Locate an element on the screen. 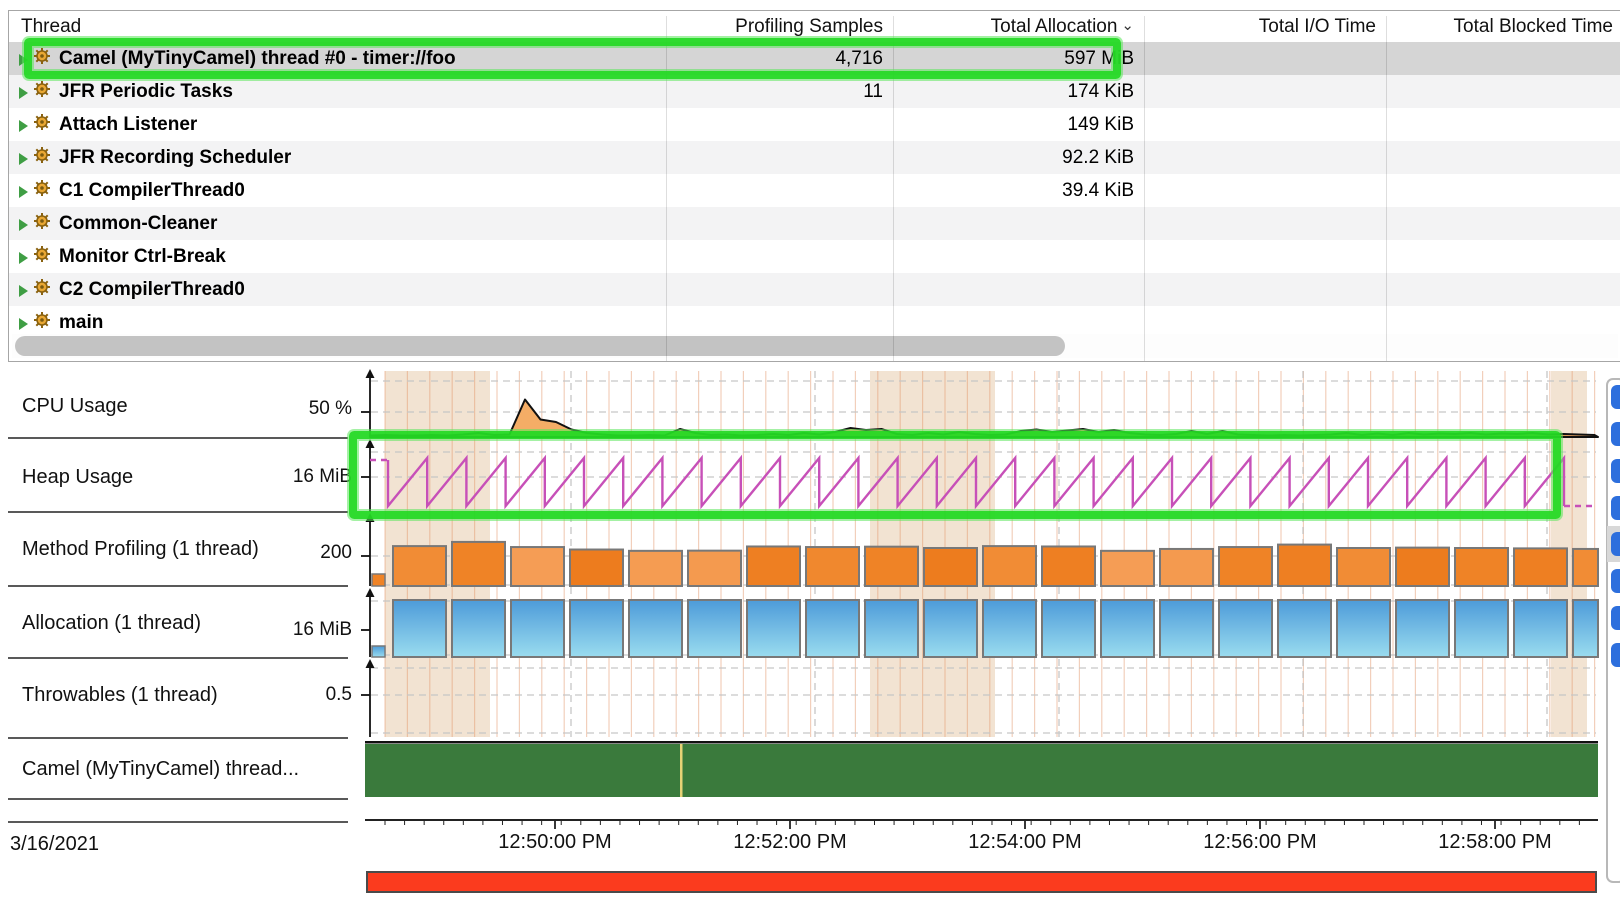 This screenshot has width=1620, height=904. scrollbar-thumb is located at coordinates (540, 346).